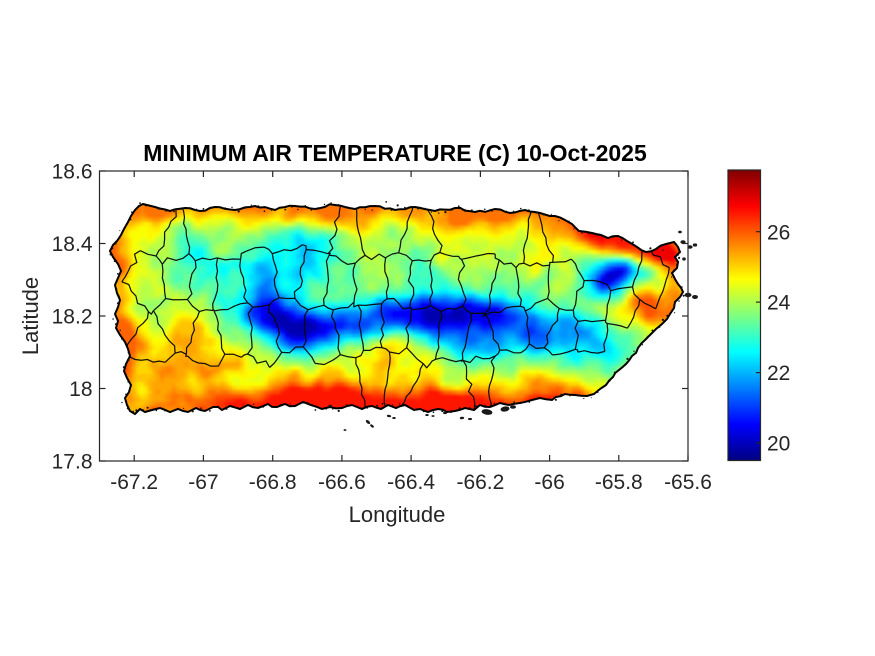 The height and width of the screenshot is (656, 875). Describe the element at coordinates (80, 389) in the screenshot. I see `svg-text: 18` at that location.